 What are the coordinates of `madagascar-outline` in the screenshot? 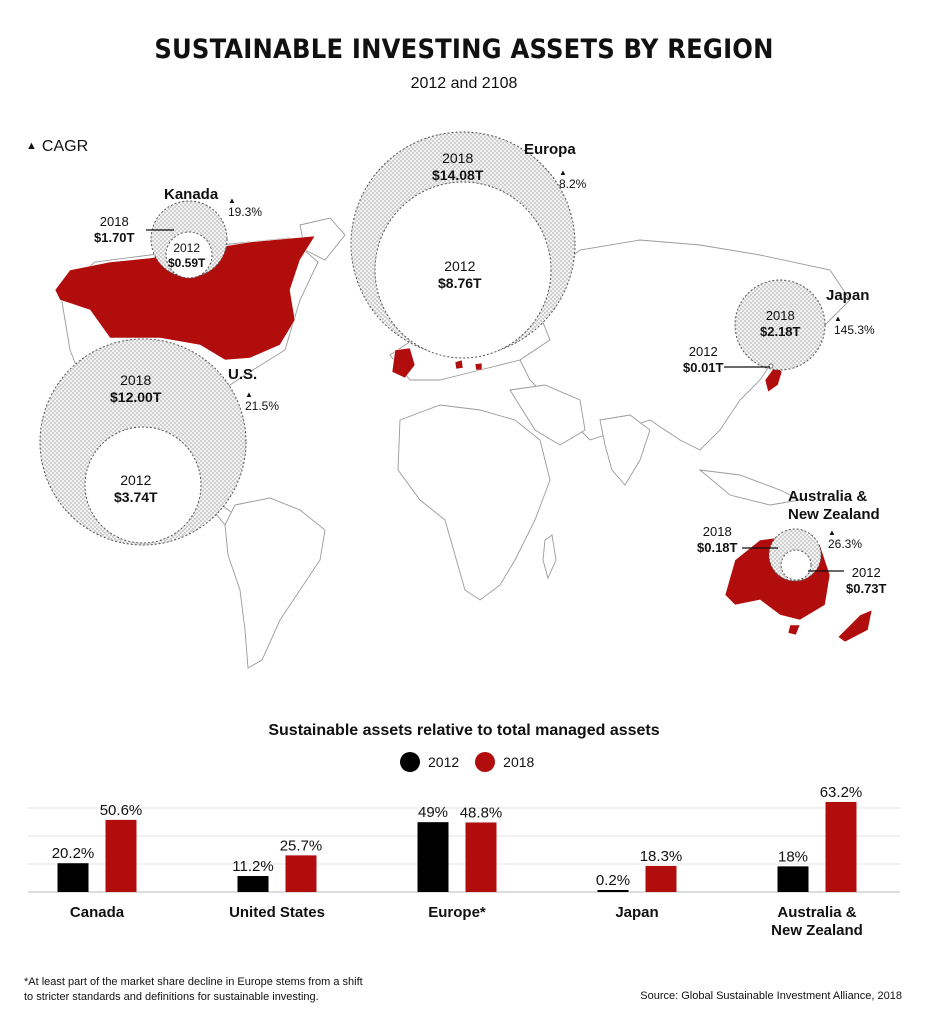 It's located at (549, 557).